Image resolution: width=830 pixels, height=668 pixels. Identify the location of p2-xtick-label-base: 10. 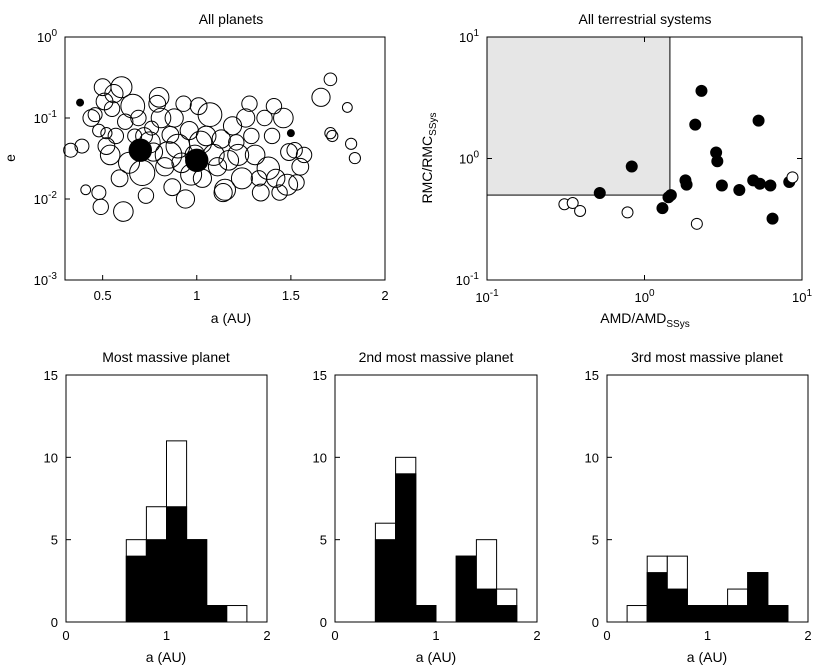
(799, 297).